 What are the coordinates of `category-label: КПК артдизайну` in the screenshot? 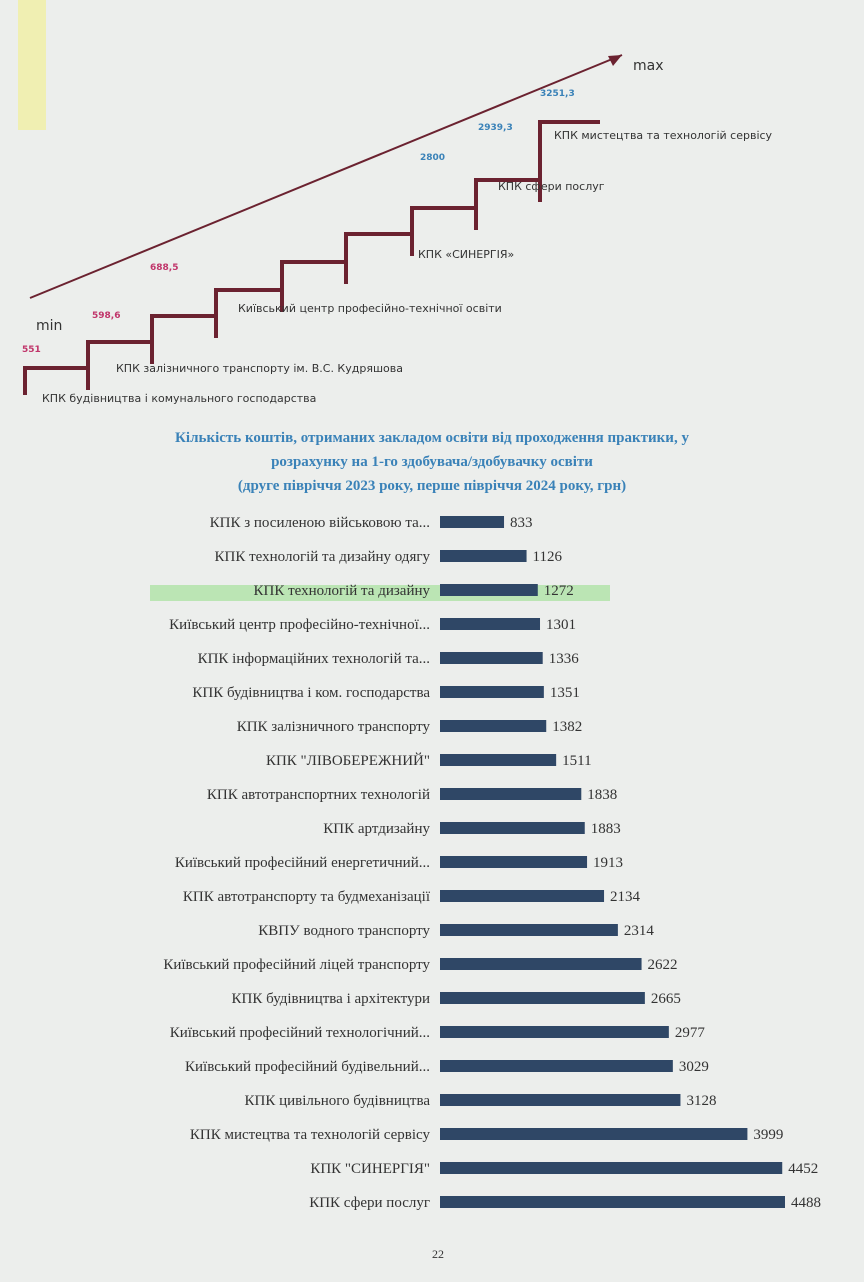 It's located at (376, 829).